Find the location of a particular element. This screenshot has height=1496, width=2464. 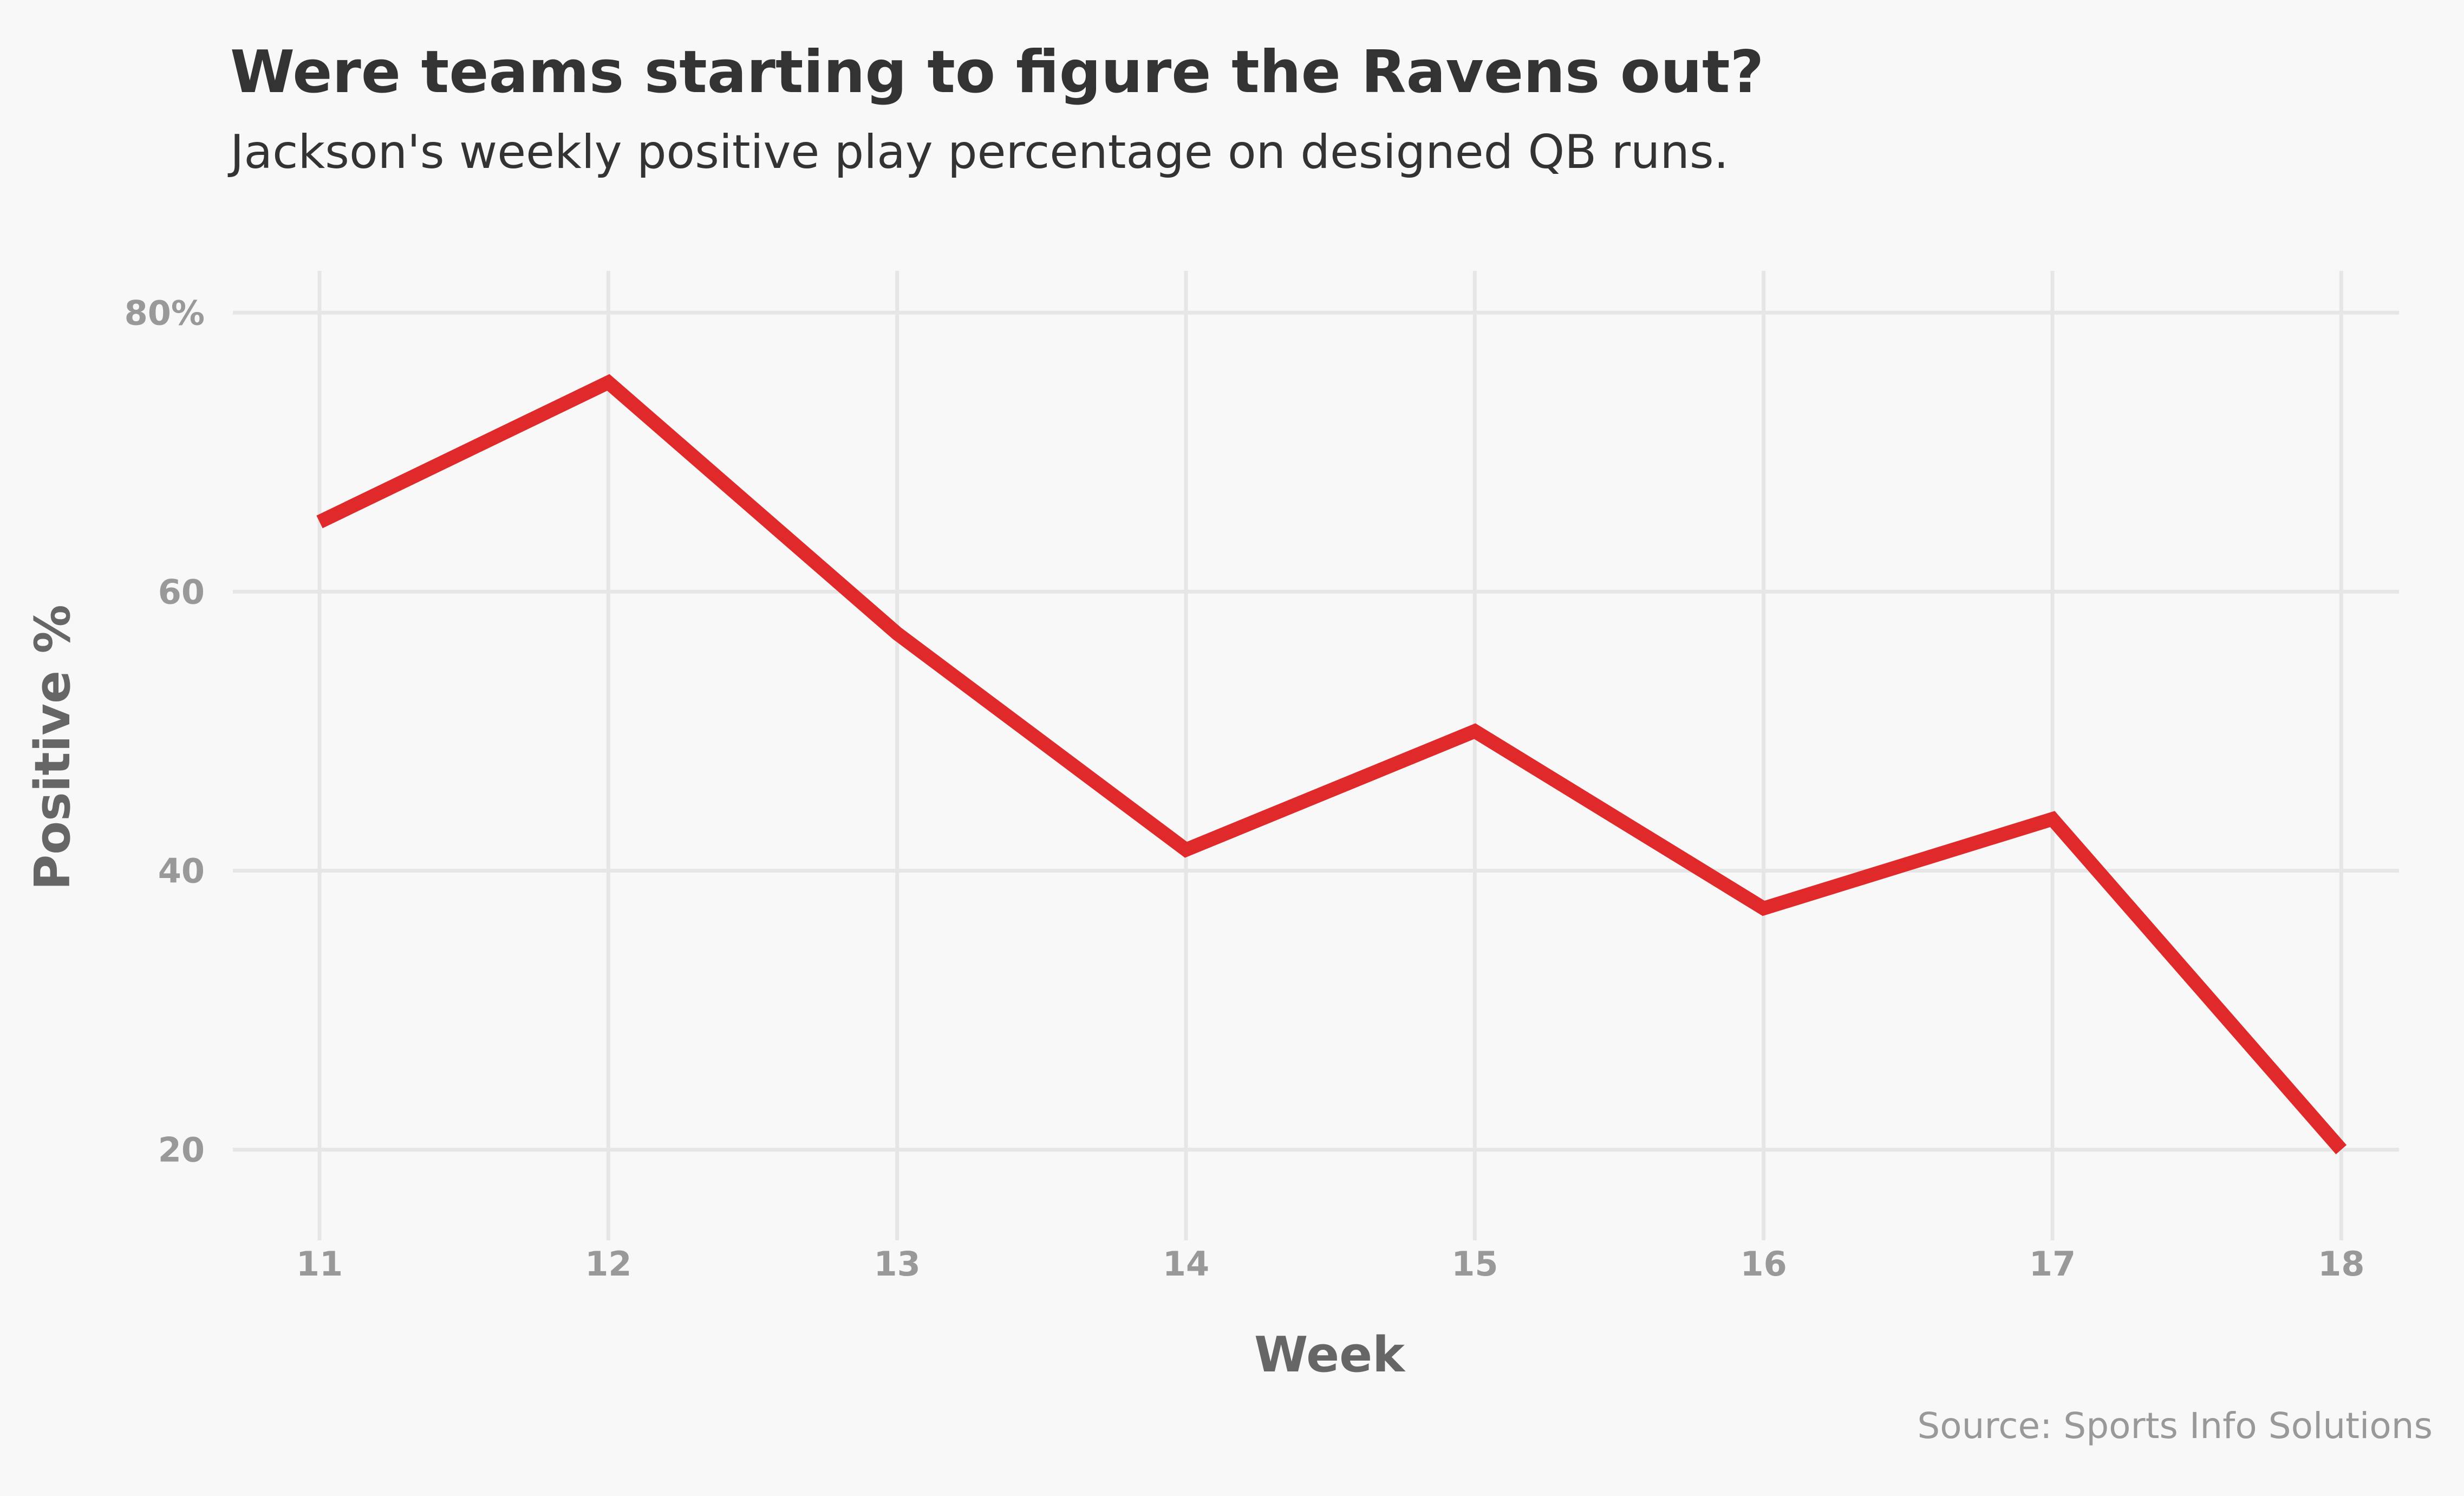

x-axis-ticks: 11 12 13 14 15 16 17 18 is located at coordinates (1330, 1264).